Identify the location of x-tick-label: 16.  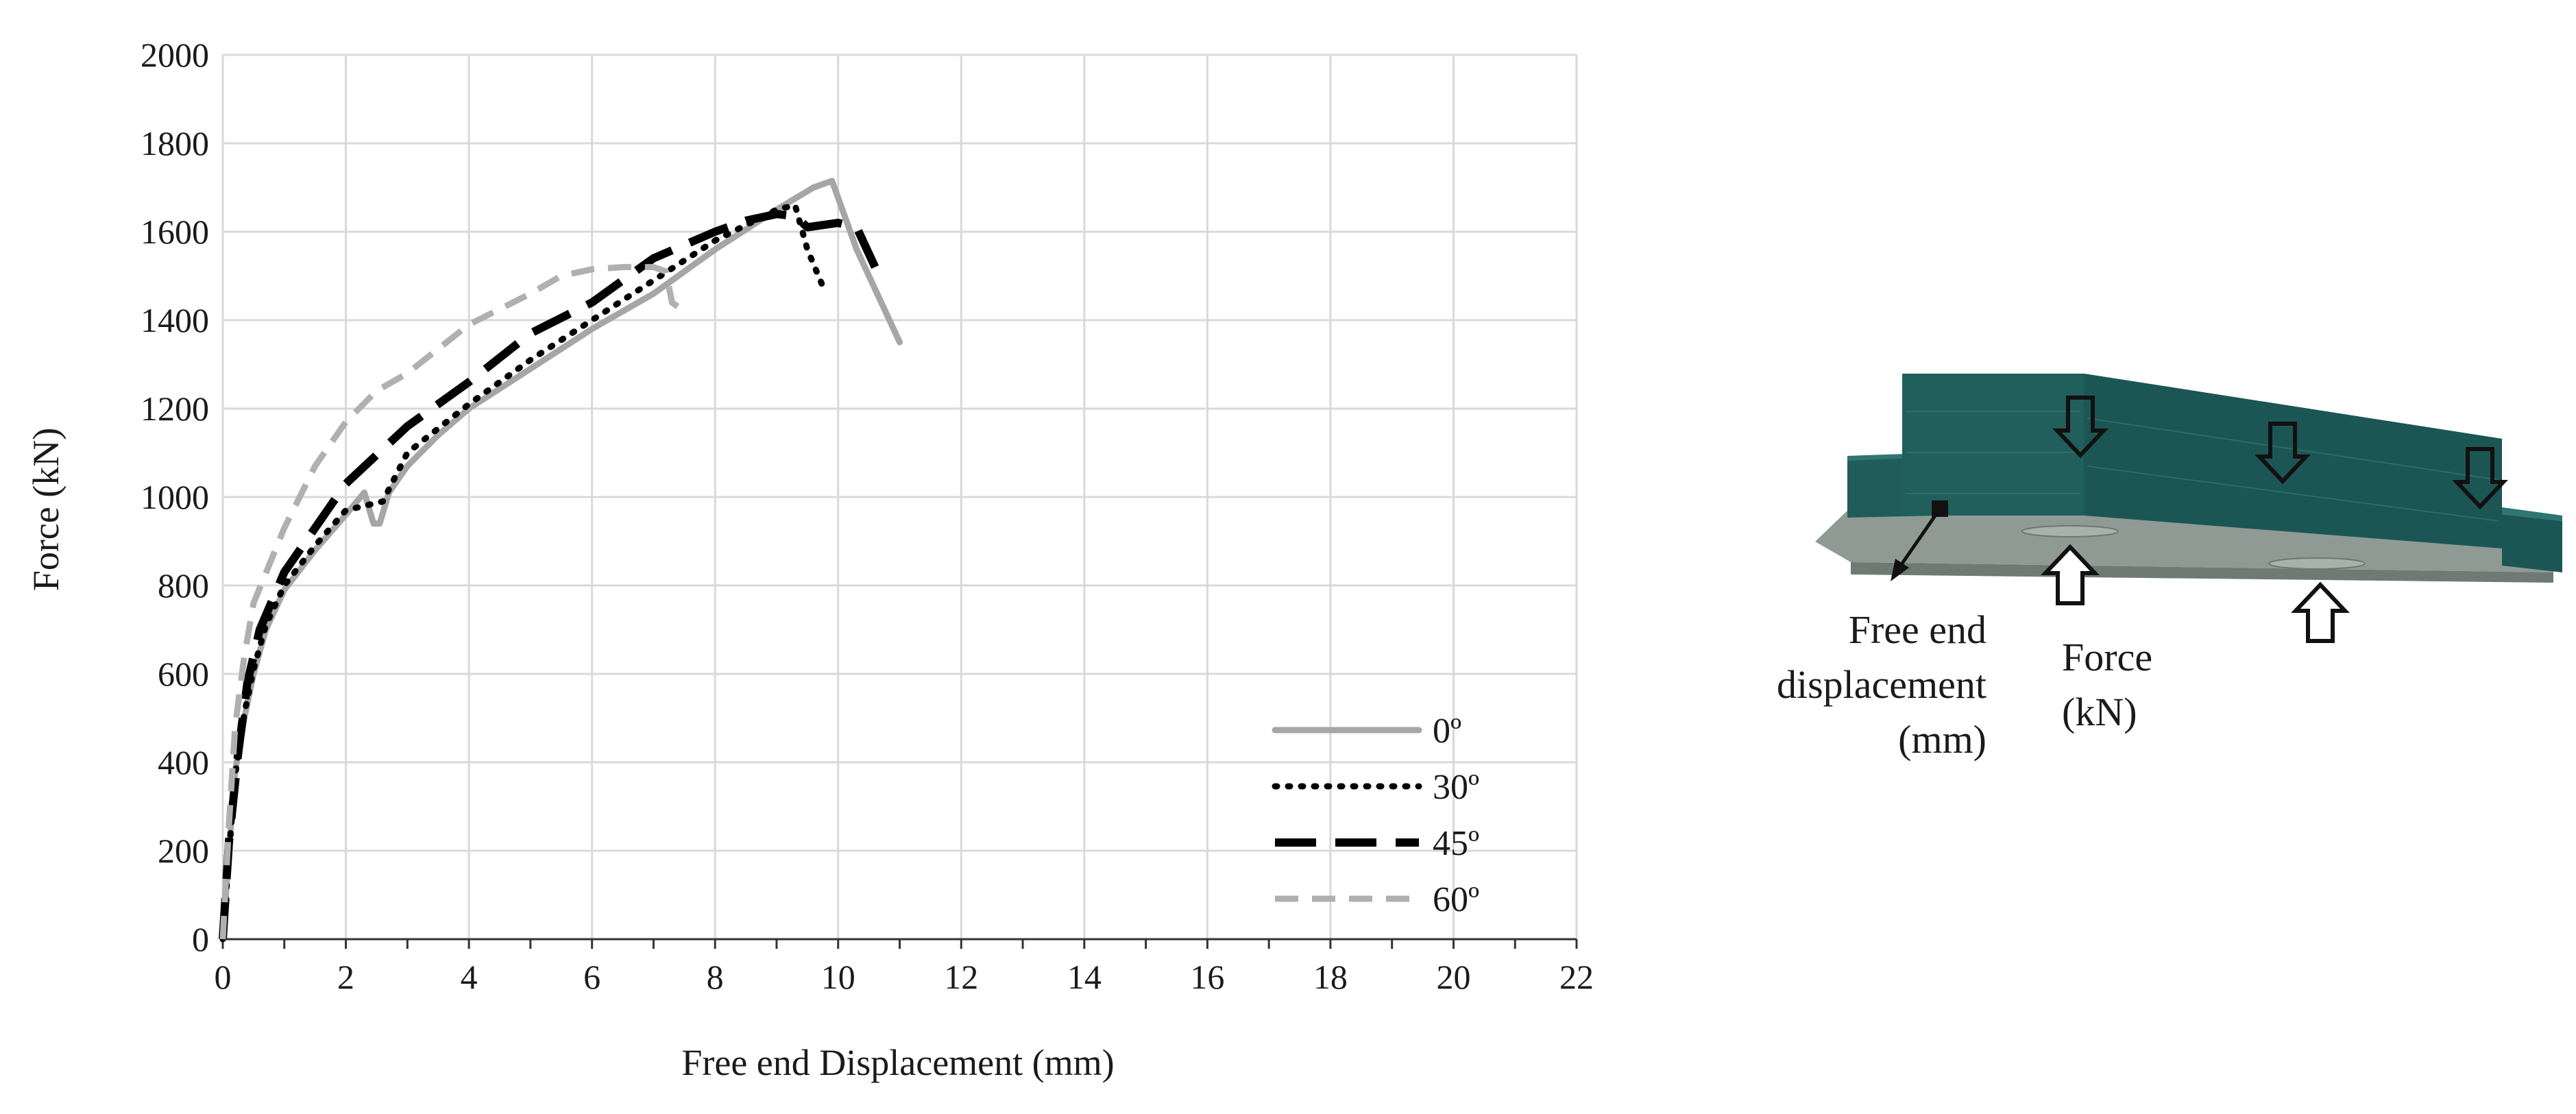
(1207, 977).